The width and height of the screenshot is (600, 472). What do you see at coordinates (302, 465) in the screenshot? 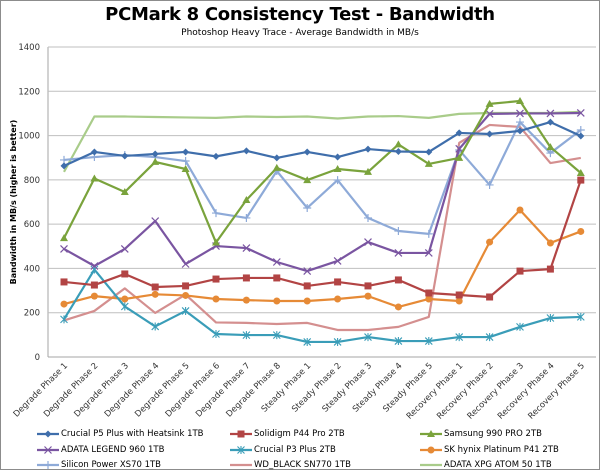
I see `legend-label: WD_BLACK SN770 1TB` at bounding box center [302, 465].